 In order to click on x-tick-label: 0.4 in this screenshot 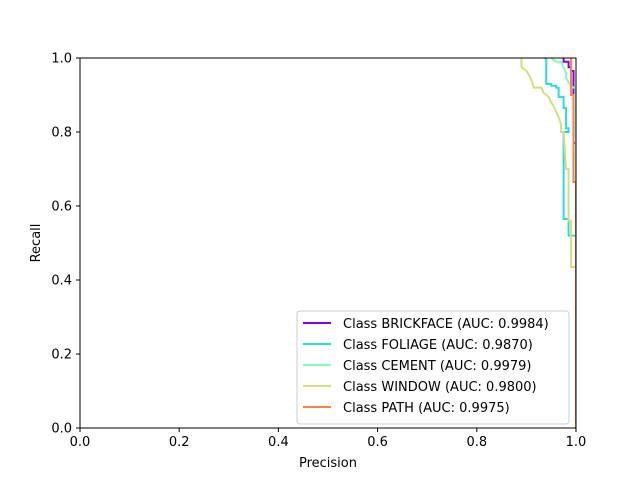, I will do `click(278, 442)`.